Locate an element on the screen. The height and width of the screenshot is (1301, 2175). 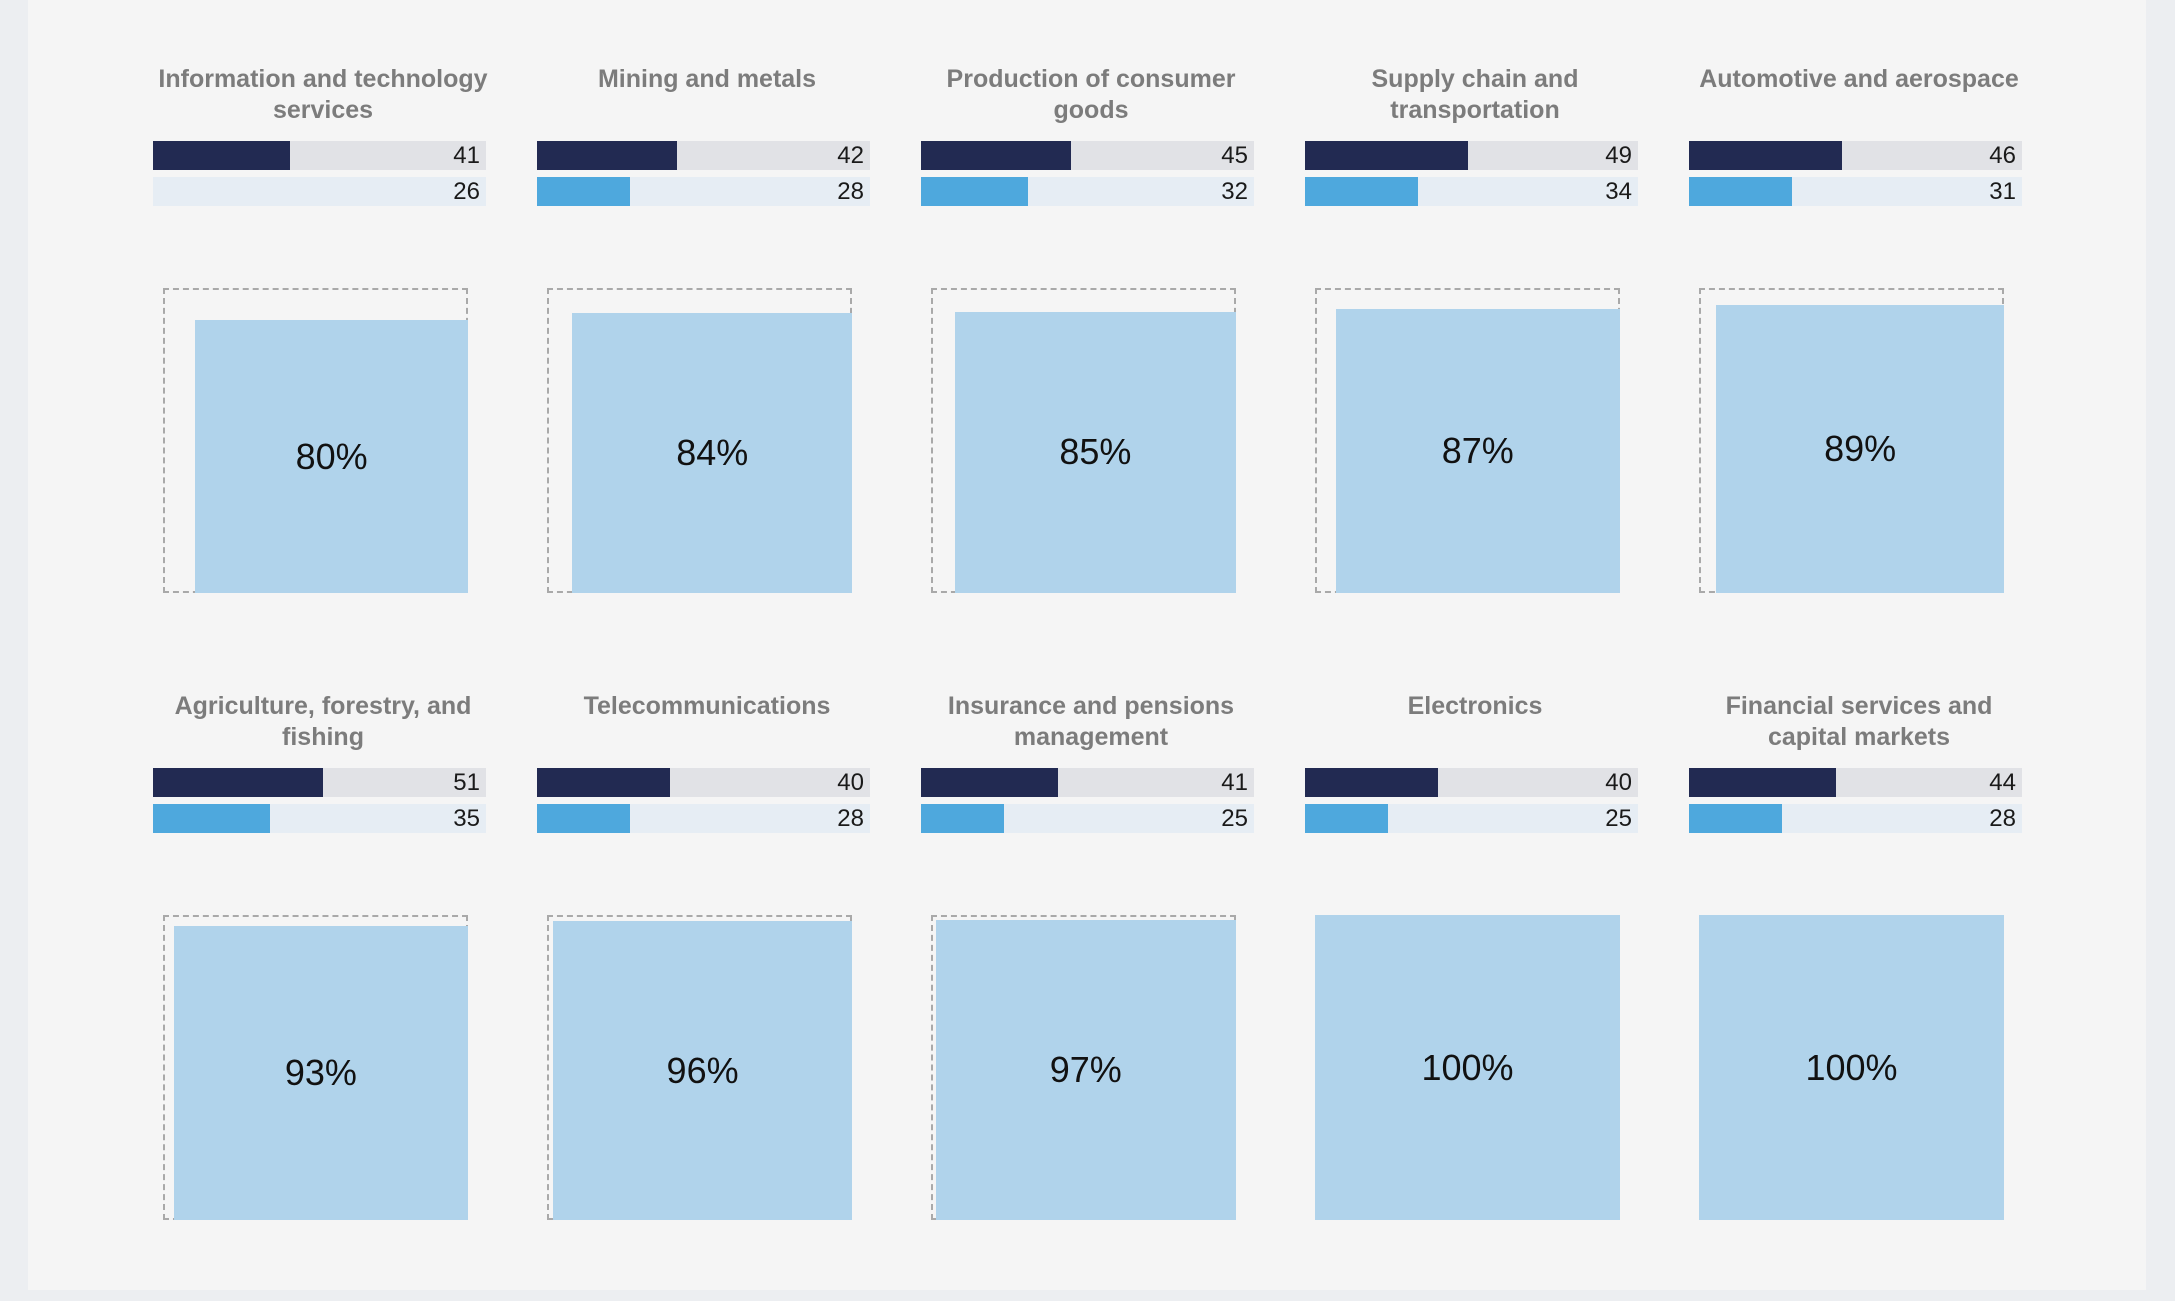
category-title: Telecommunications is located at coordinates (707, 706).